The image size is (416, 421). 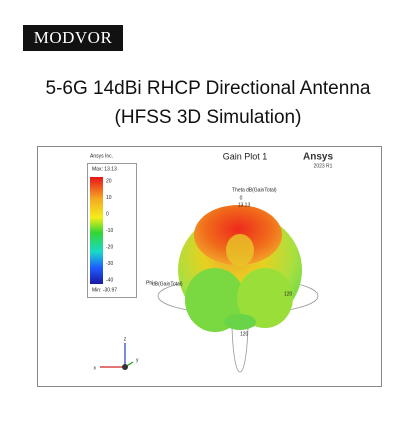 I want to click on legend-tick: 0, so click(x=107, y=214).